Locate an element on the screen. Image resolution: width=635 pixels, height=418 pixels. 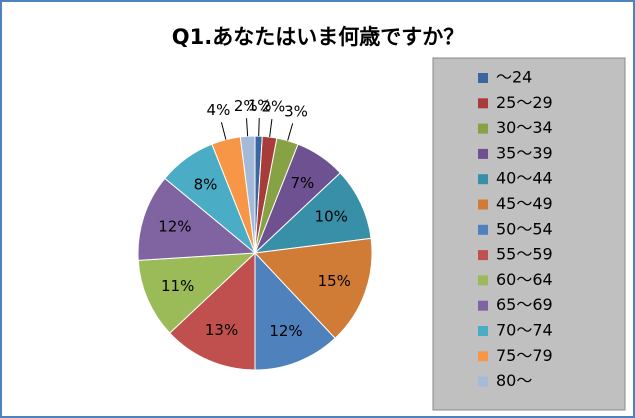
legend-label: 60～64 is located at coordinates (524, 279).